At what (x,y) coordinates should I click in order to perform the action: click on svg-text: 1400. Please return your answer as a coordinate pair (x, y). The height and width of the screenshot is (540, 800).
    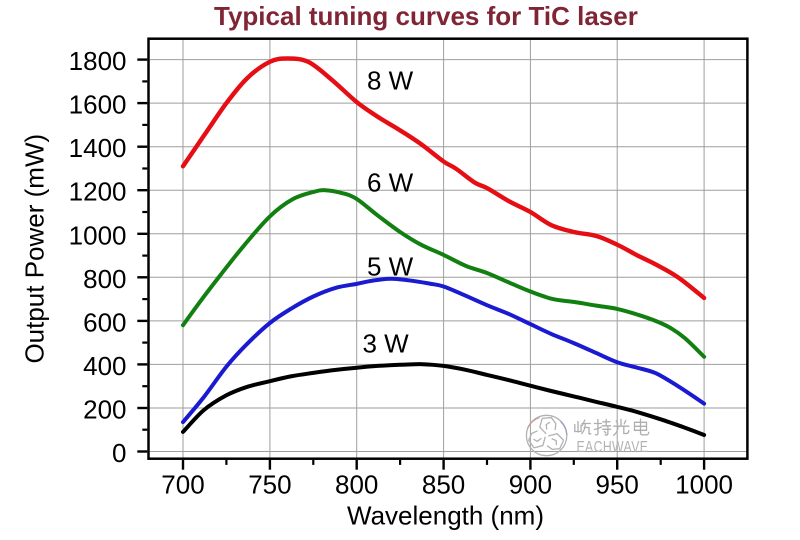
    Looking at the image, I should click on (98, 148).